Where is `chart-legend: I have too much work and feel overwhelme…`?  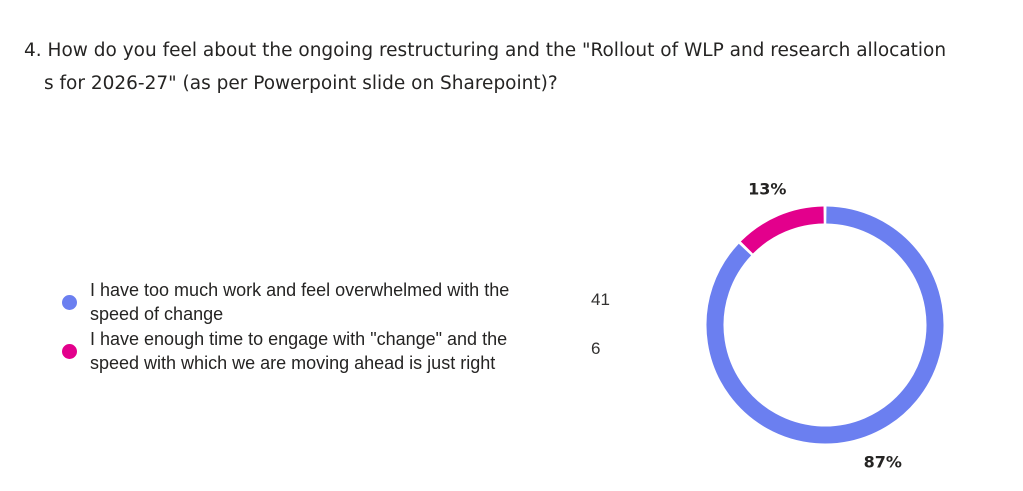 chart-legend: I have too much work and feel overwhelme… is located at coordinates (336, 327).